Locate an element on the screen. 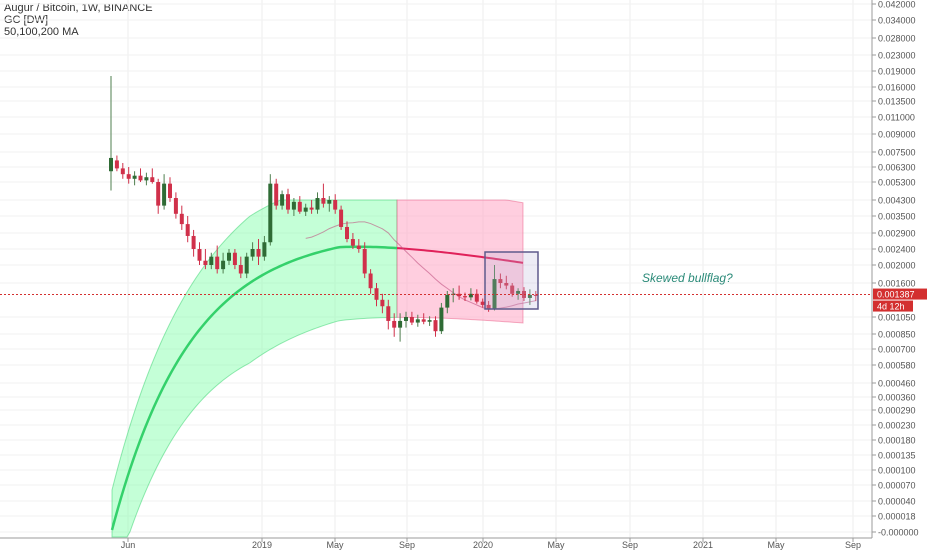 This screenshot has width=932, height=550. overlay is located at coordinates (436, 280).